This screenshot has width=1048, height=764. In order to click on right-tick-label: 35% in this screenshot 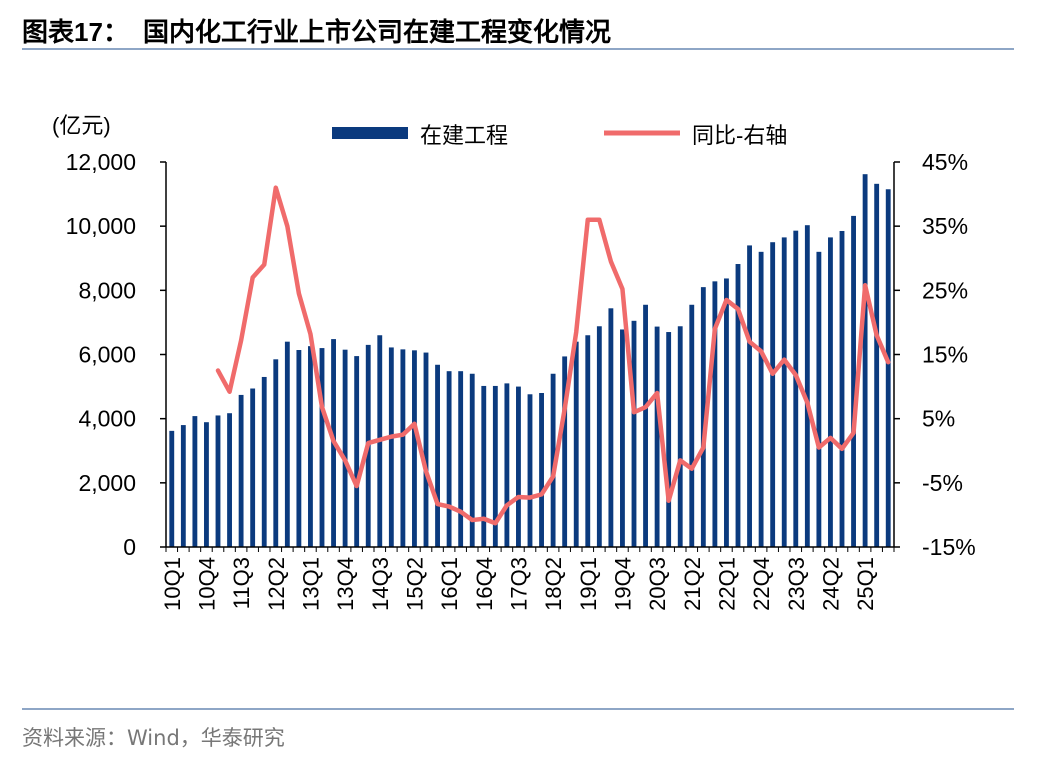, I will do `click(945, 226)`.